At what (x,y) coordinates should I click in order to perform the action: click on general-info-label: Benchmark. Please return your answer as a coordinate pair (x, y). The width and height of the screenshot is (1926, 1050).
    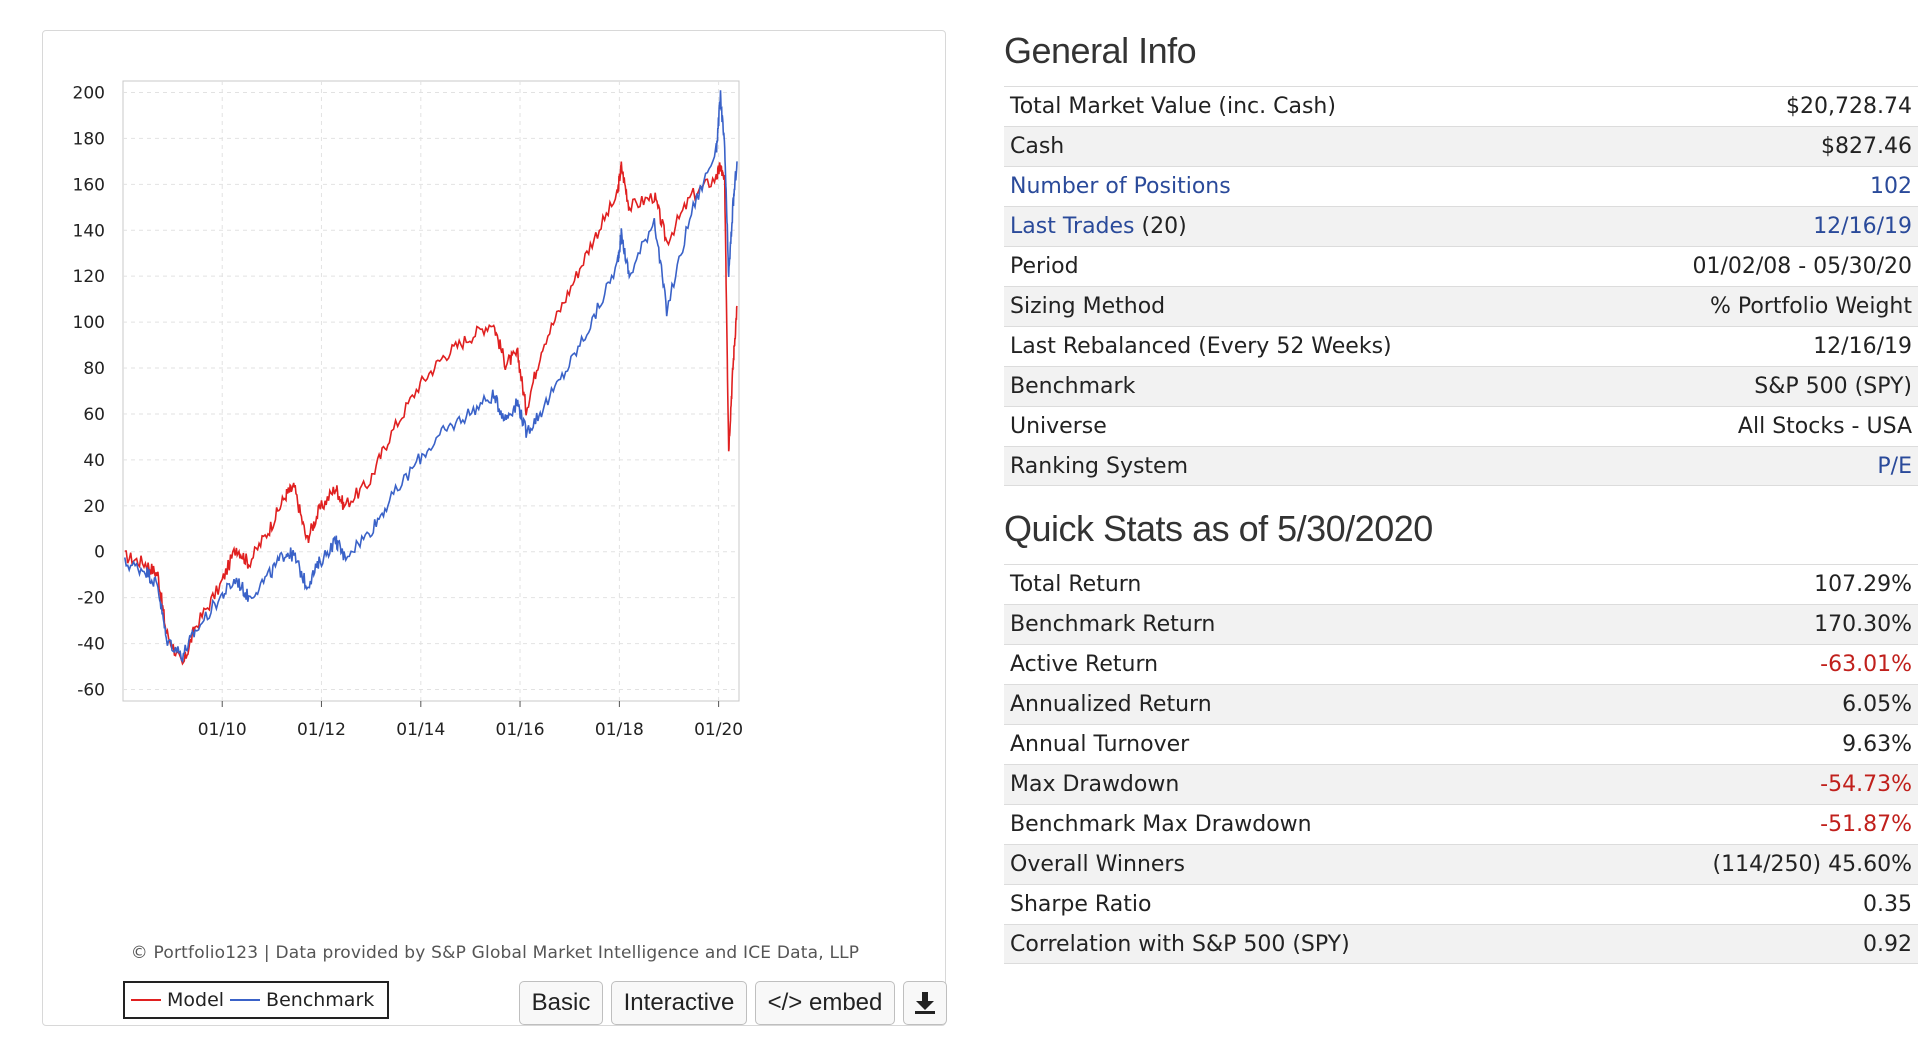
    Looking at the image, I should click on (1072, 386).